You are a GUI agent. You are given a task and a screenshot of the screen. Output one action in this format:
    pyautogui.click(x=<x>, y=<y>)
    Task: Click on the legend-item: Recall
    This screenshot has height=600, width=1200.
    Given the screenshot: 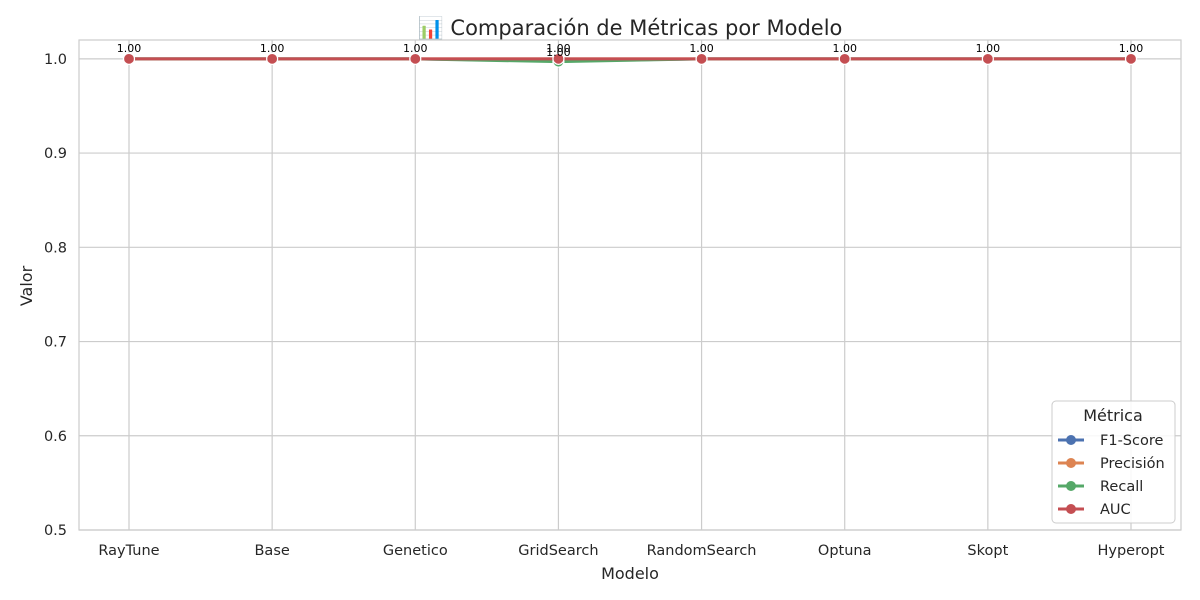 What is the action you would take?
    pyautogui.click(x=1100, y=487)
    